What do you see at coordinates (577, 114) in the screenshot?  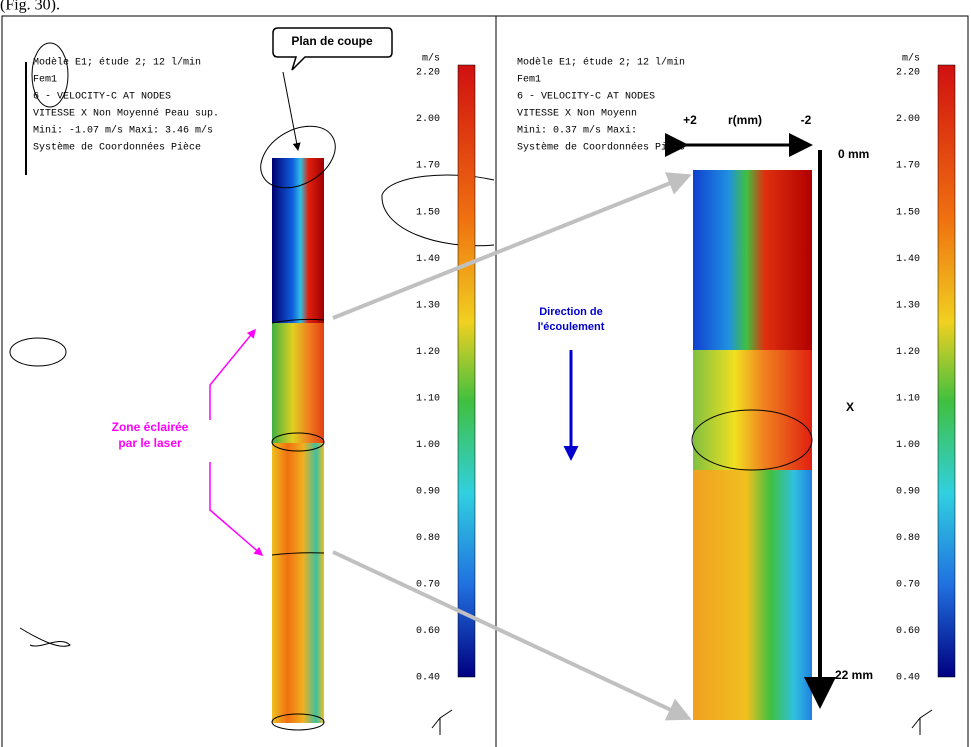 I see `header-line: VITESSE X Non Moyenn` at bounding box center [577, 114].